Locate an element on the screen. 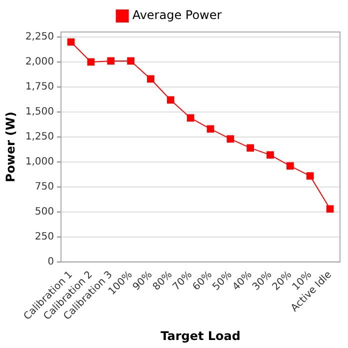 The height and width of the screenshot is (348, 348). y-tick-label: 2,250 is located at coordinates (39, 37).